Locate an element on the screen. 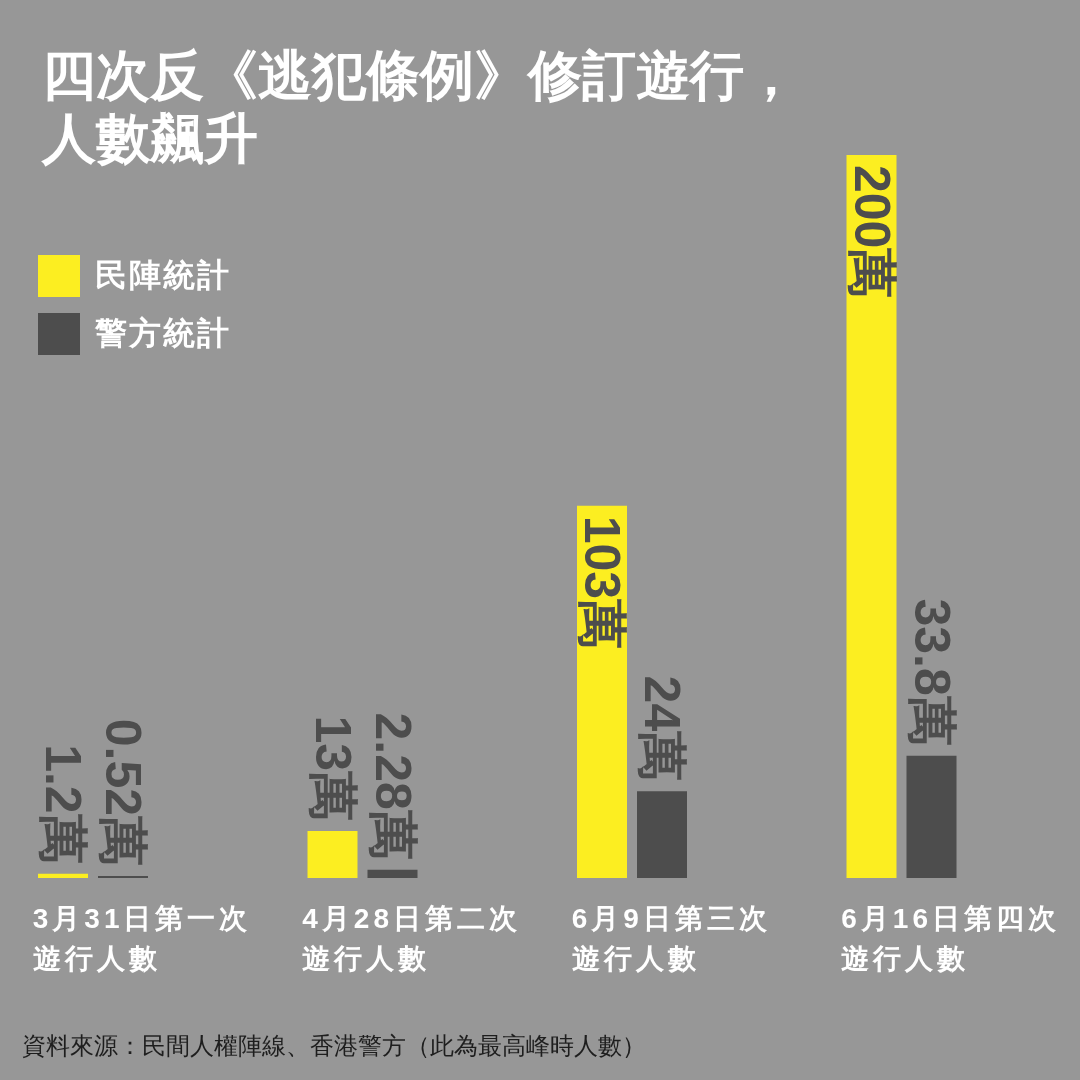  legend-label: 民陣統計 is located at coordinates (163, 275).